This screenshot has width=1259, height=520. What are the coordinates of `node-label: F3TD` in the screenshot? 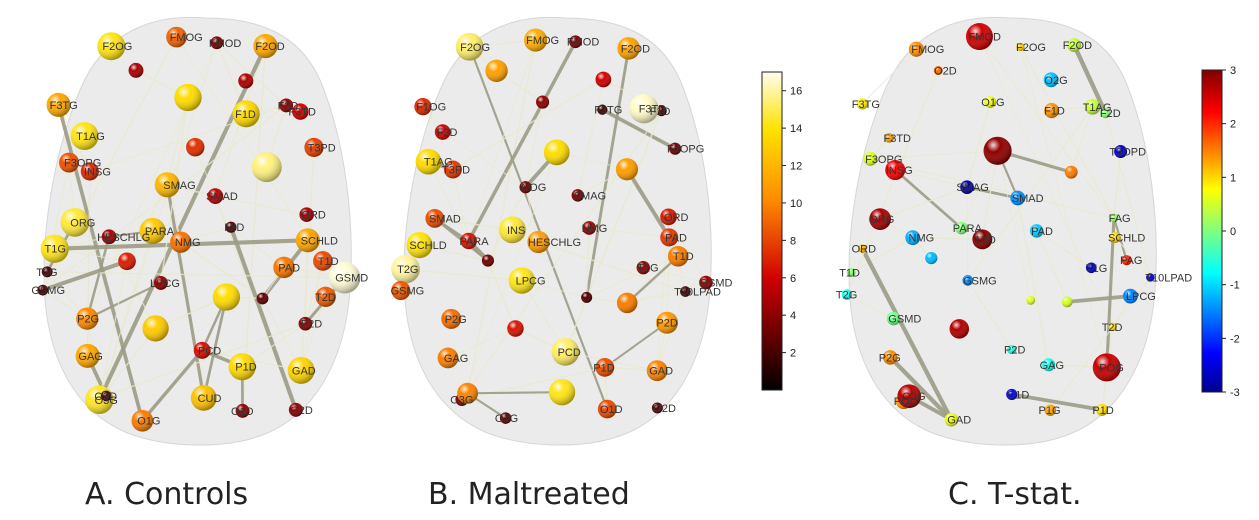 It's located at (302, 113).